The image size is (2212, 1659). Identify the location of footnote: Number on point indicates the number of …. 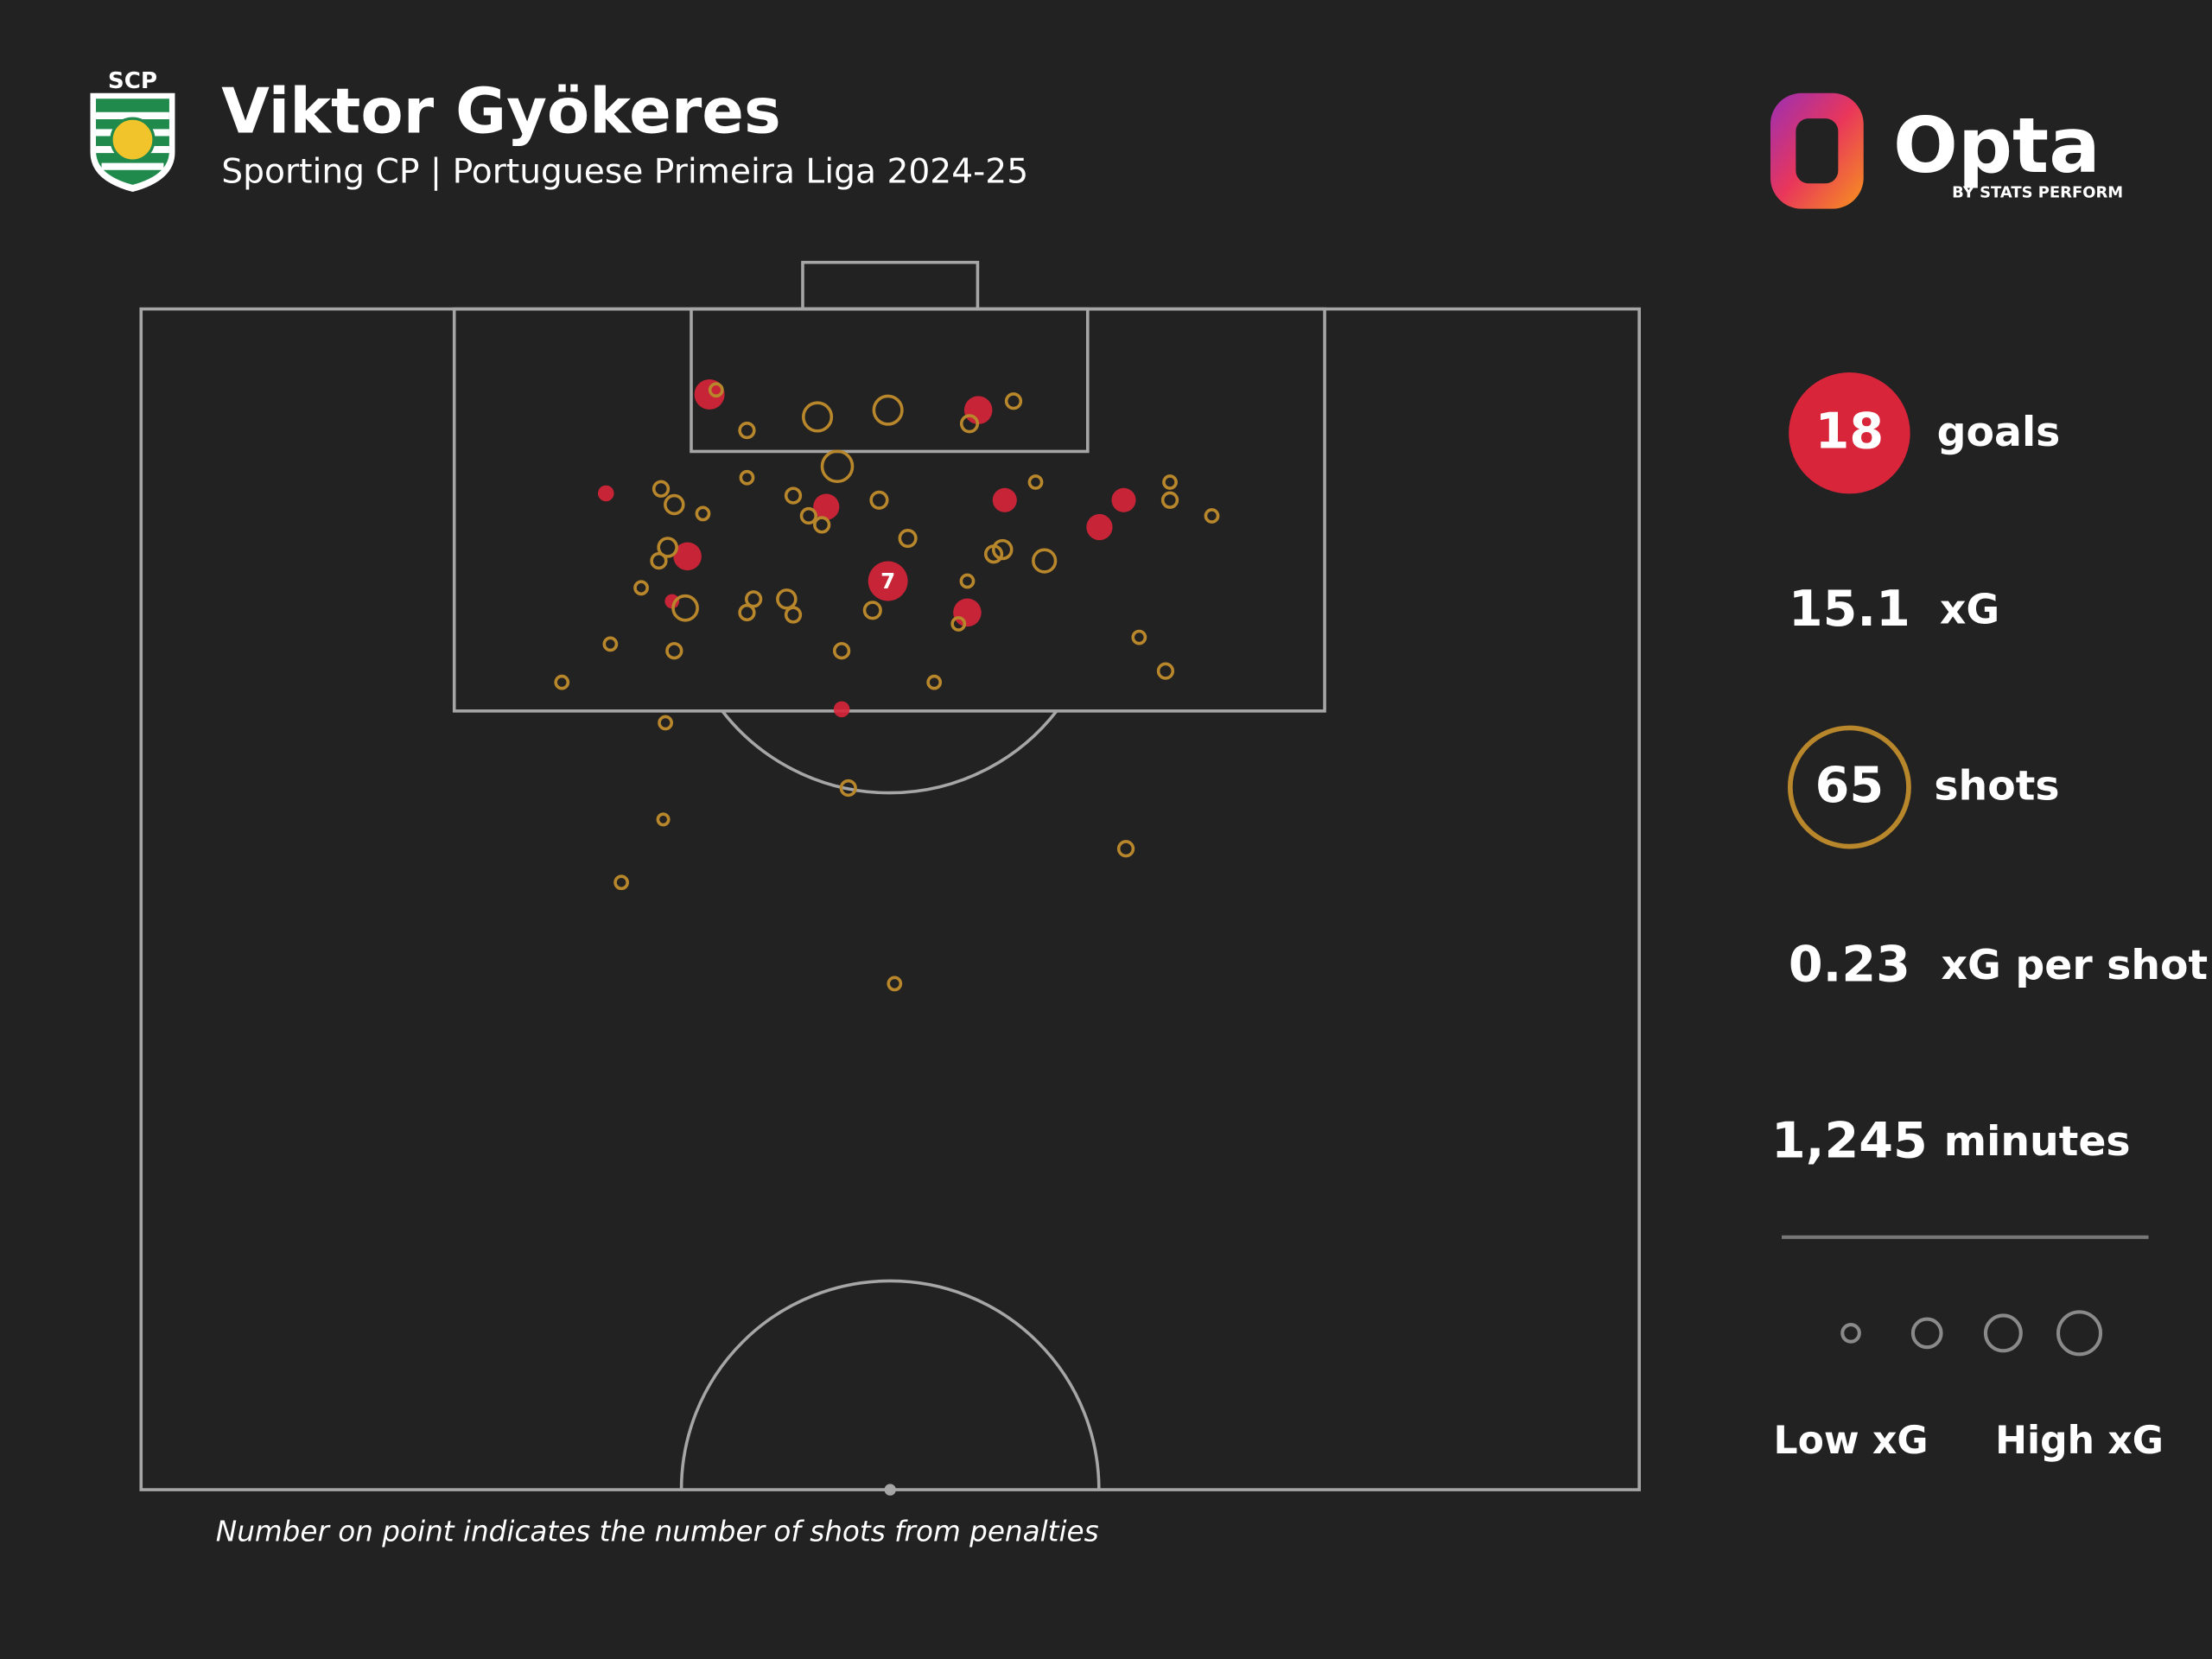
(657, 1532).